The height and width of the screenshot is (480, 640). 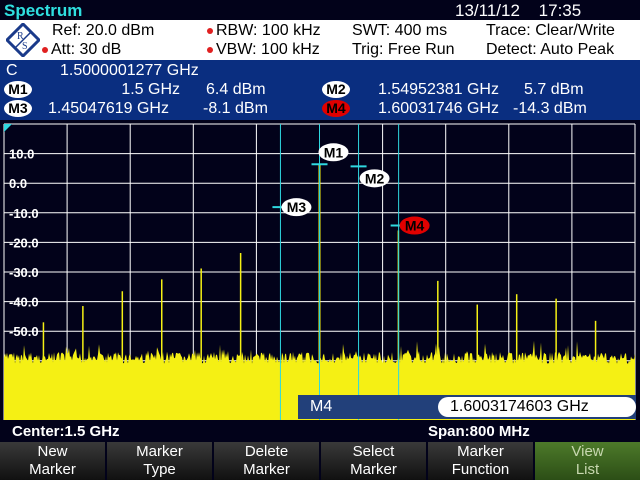 I want to click on softkey-label: View, so click(x=587, y=451).